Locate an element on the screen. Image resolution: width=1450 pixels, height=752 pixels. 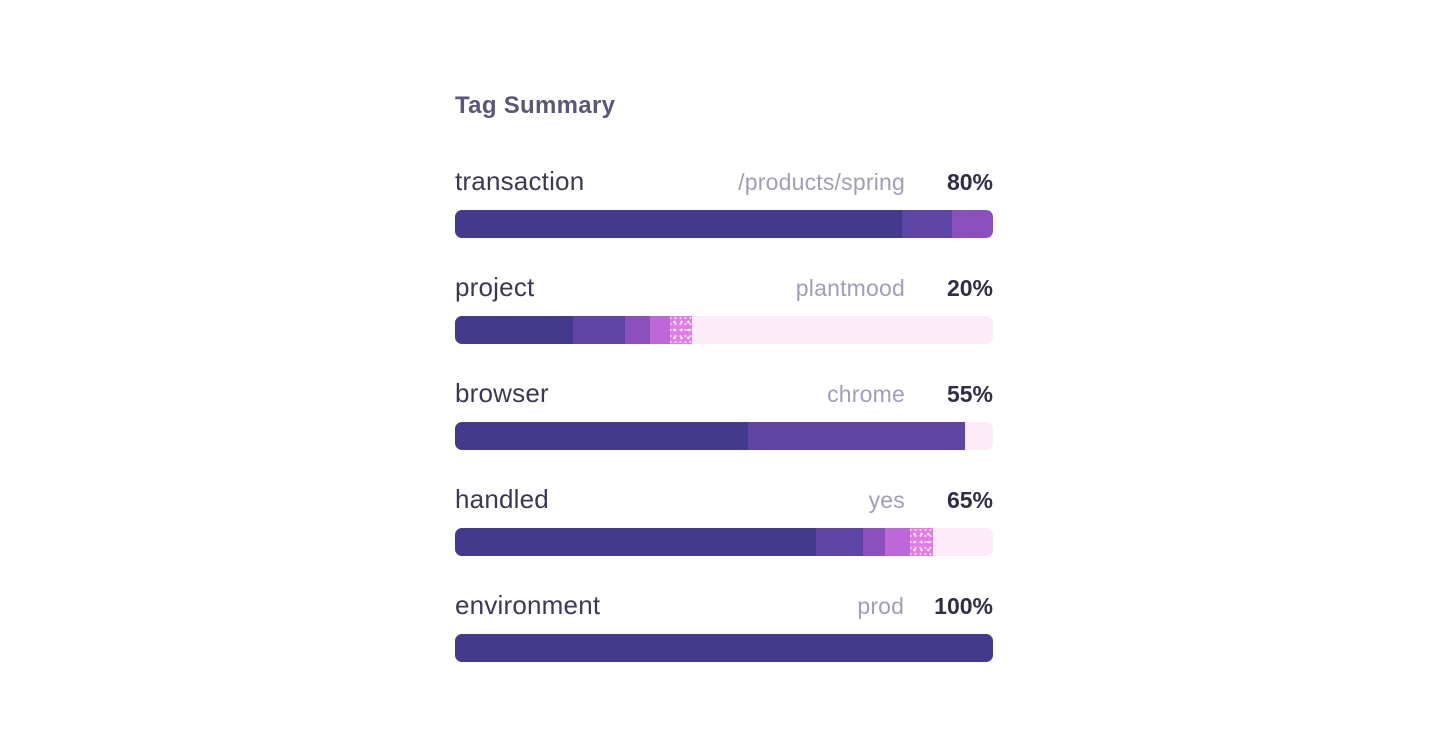
panel-title: Tag Summary is located at coordinates (535, 105).